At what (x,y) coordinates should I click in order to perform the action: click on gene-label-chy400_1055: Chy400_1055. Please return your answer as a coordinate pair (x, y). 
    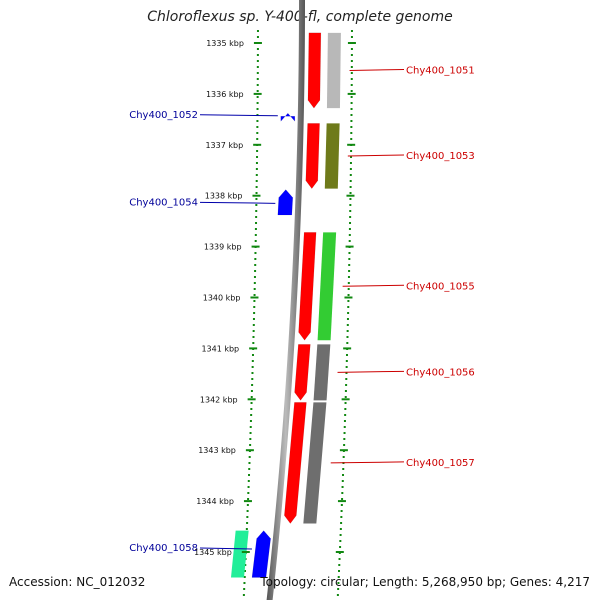
    Looking at the image, I should click on (440, 286).